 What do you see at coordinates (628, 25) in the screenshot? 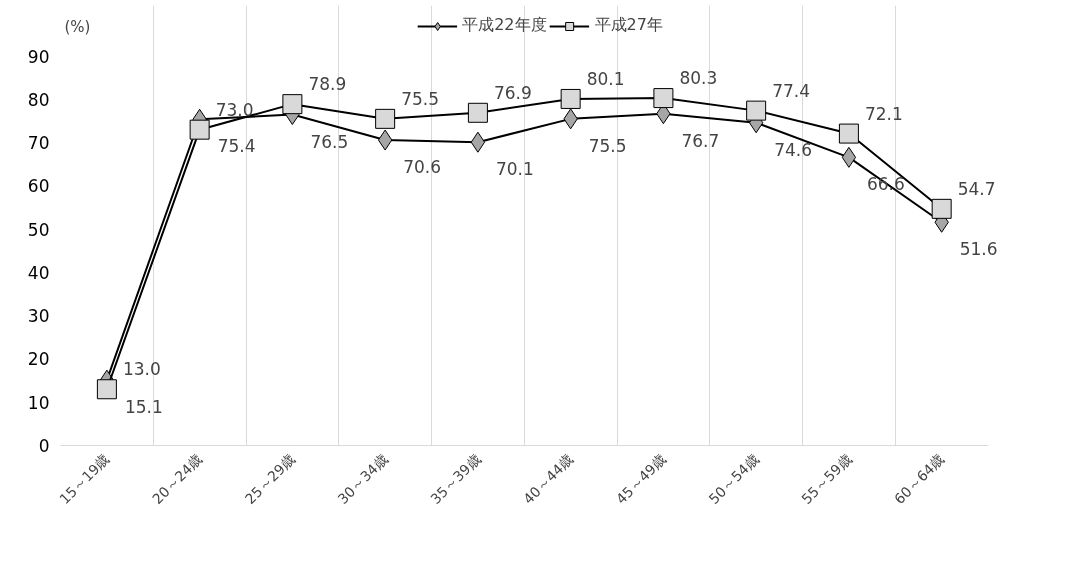
I see `legend-label: 平成27年` at bounding box center [628, 25].